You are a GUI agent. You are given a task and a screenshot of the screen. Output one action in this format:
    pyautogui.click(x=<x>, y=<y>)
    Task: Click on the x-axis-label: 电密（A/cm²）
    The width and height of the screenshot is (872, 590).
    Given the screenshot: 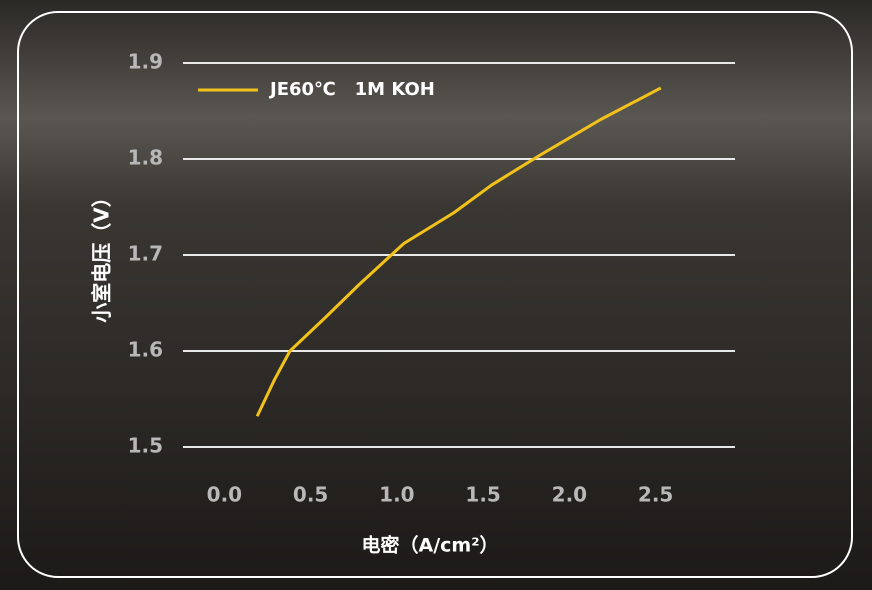 What is the action you would take?
    pyautogui.click(x=429, y=545)
    